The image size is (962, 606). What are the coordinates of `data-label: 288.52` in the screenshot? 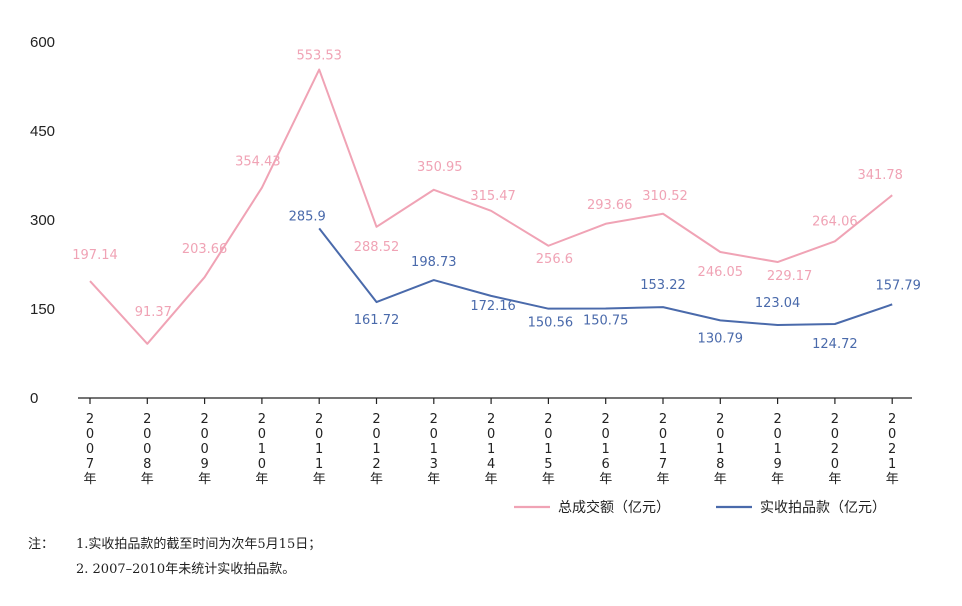 It's located at (377, 247).